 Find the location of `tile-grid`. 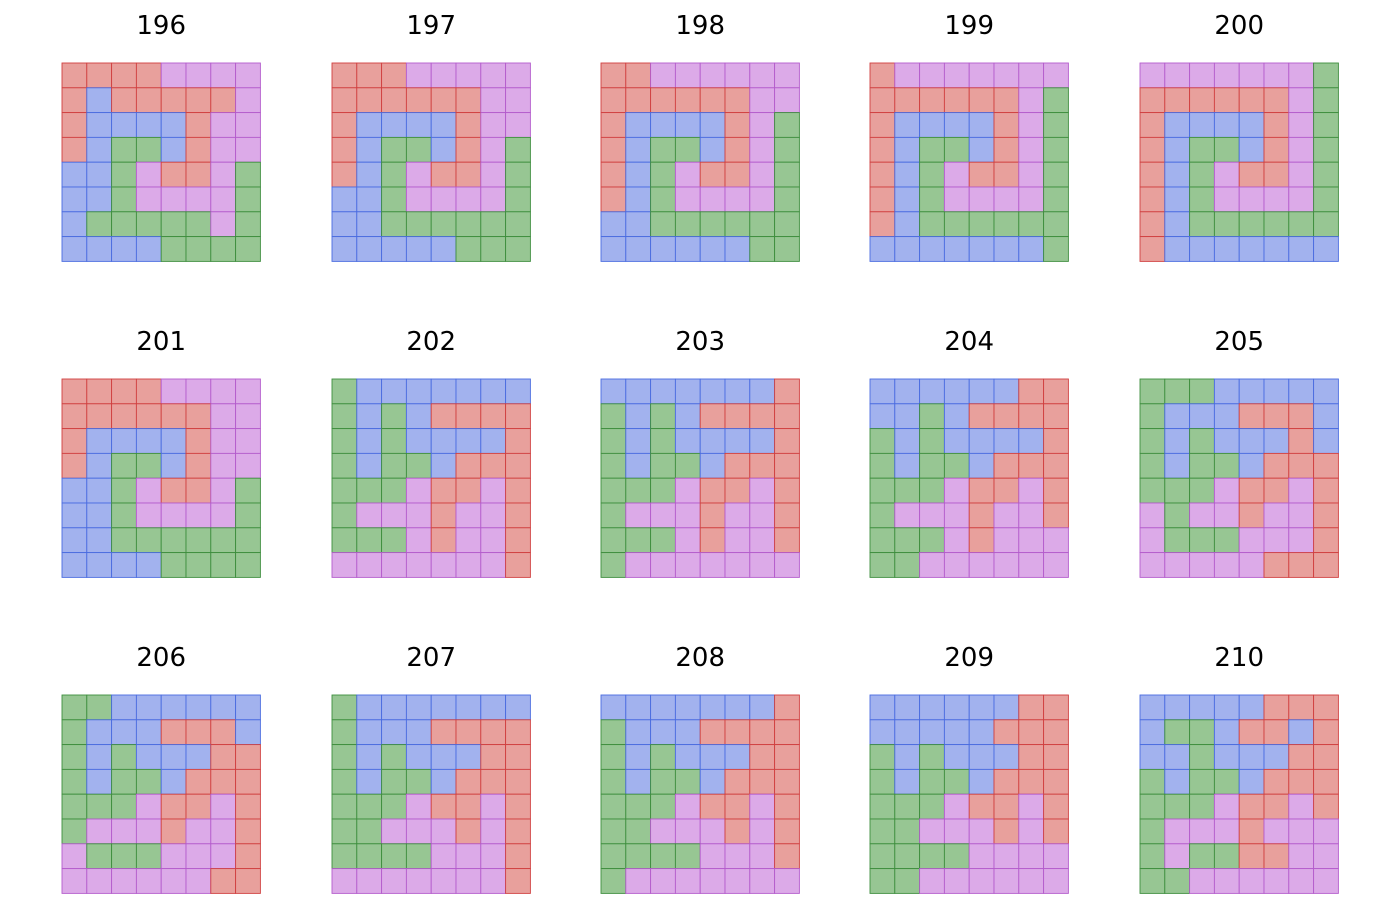

tile-grid is located at coordinates (969, 478).